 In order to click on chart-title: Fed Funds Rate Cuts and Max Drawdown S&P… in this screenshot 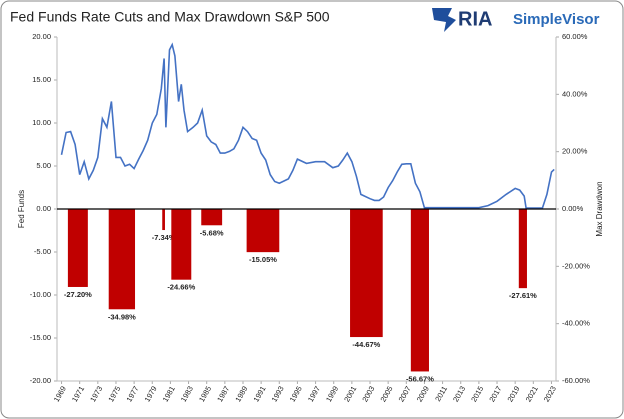, I will do `click(170, 17)`.